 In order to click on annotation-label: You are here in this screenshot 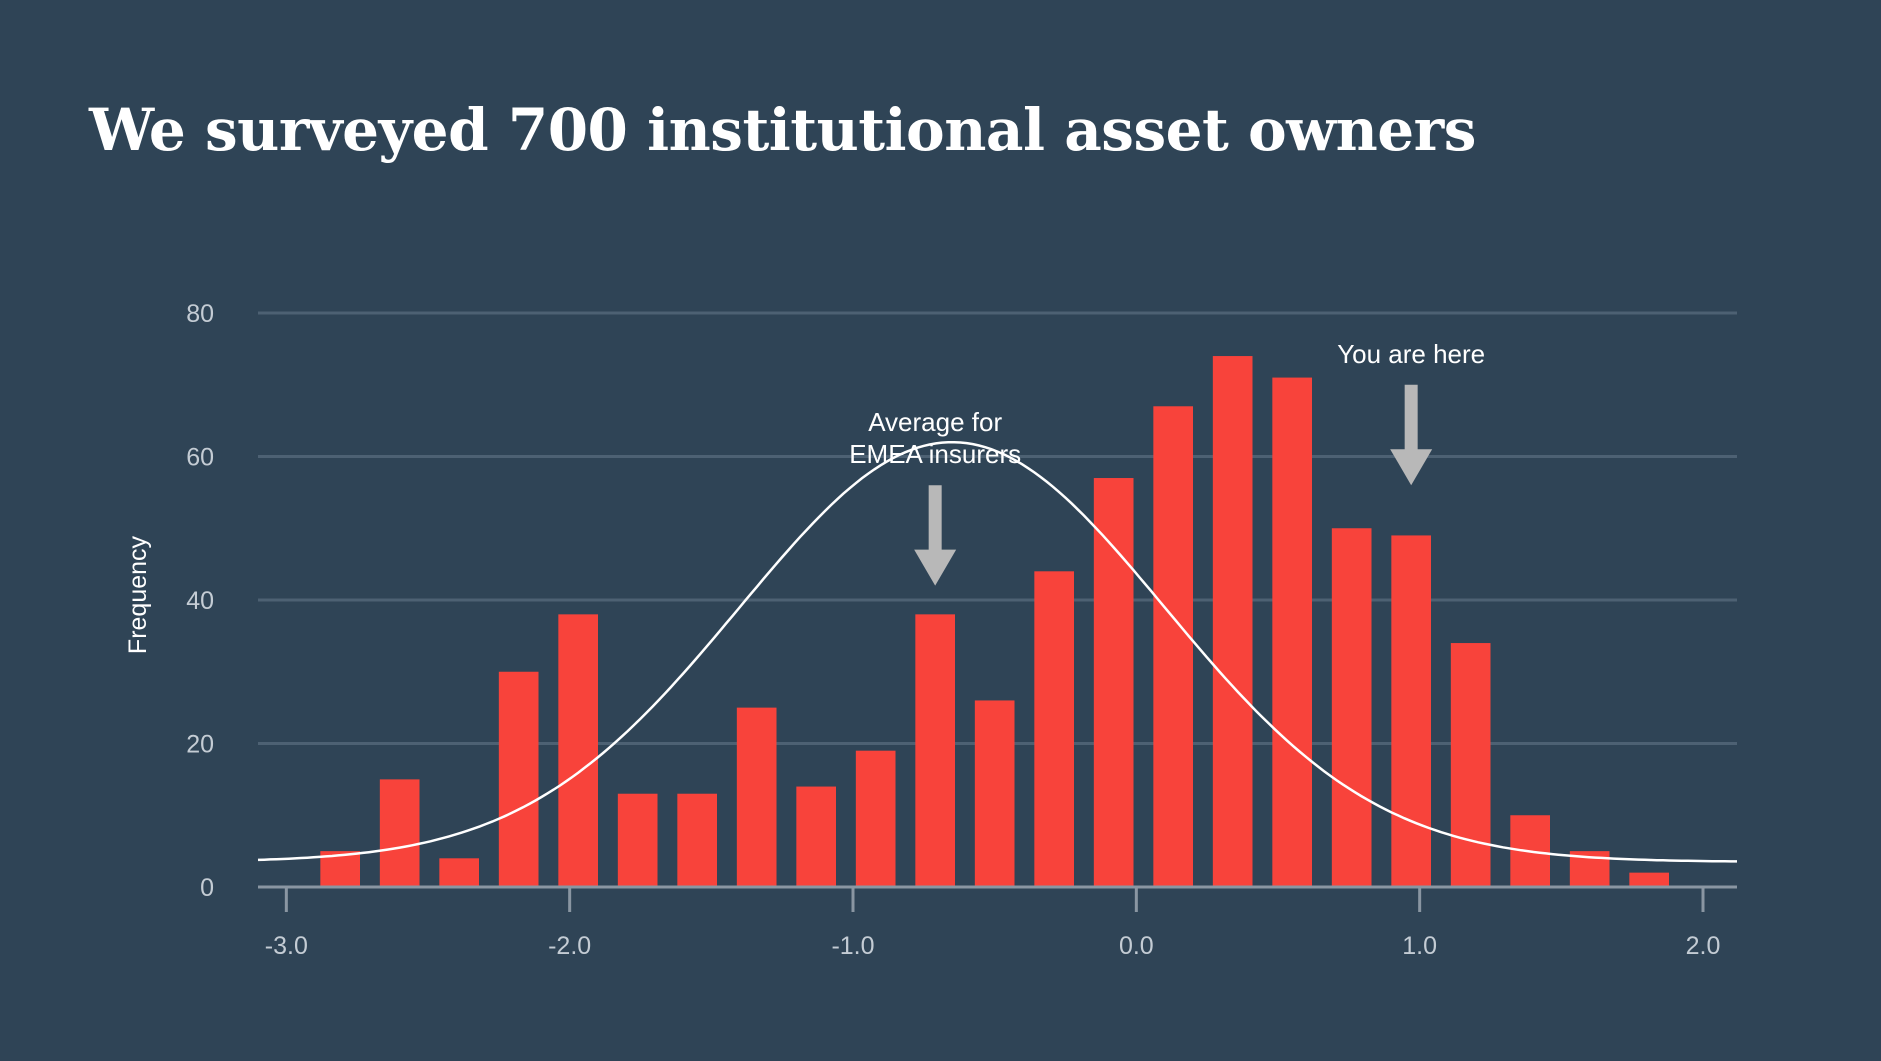, I will do `click(1411, 354)`.